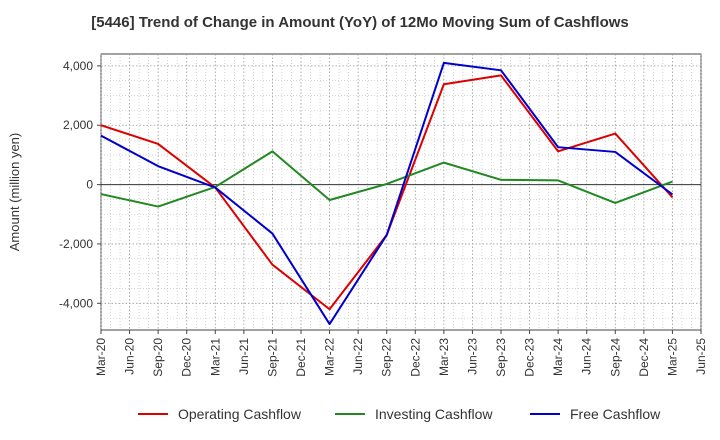  What do you see at coordinates (130, 356) in the screenshot?
I see `x-tick-label: Jun-20` at bounding box center [130, 356].